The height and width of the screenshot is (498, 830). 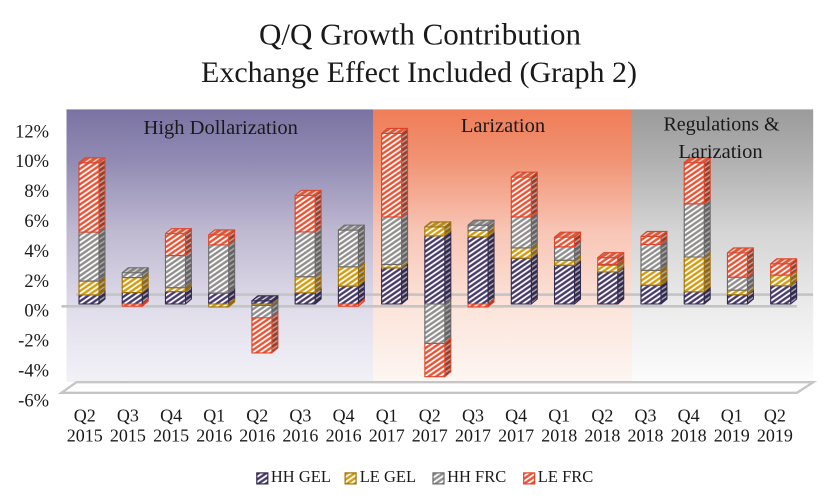 What do you see at coordinates (33, 372) in the screenshot?
I see `svg-text: -4%` at bounding box center [33, 372].